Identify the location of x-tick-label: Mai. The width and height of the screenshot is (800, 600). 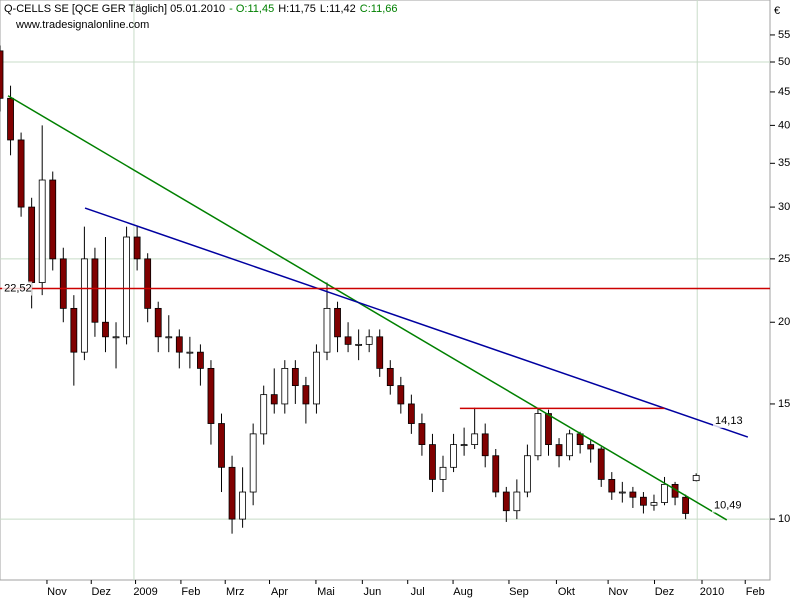
(326, 592).